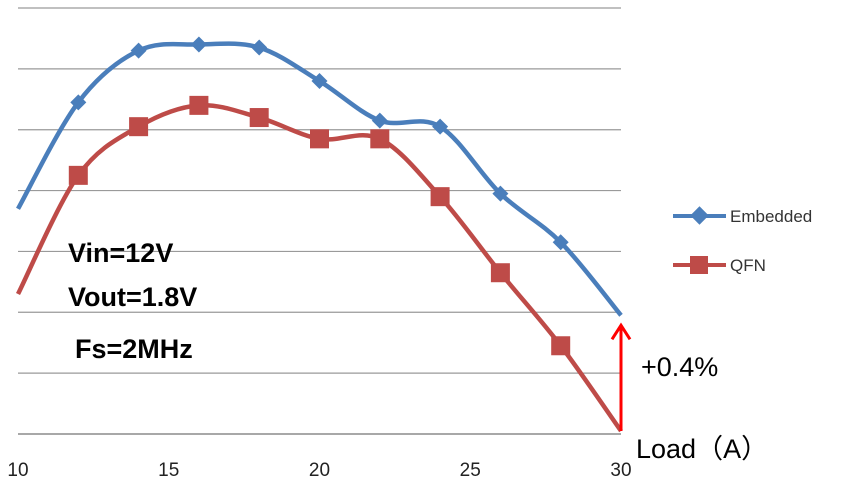  I want to click on legend-item-qfn: QFN, so click(719, 265).